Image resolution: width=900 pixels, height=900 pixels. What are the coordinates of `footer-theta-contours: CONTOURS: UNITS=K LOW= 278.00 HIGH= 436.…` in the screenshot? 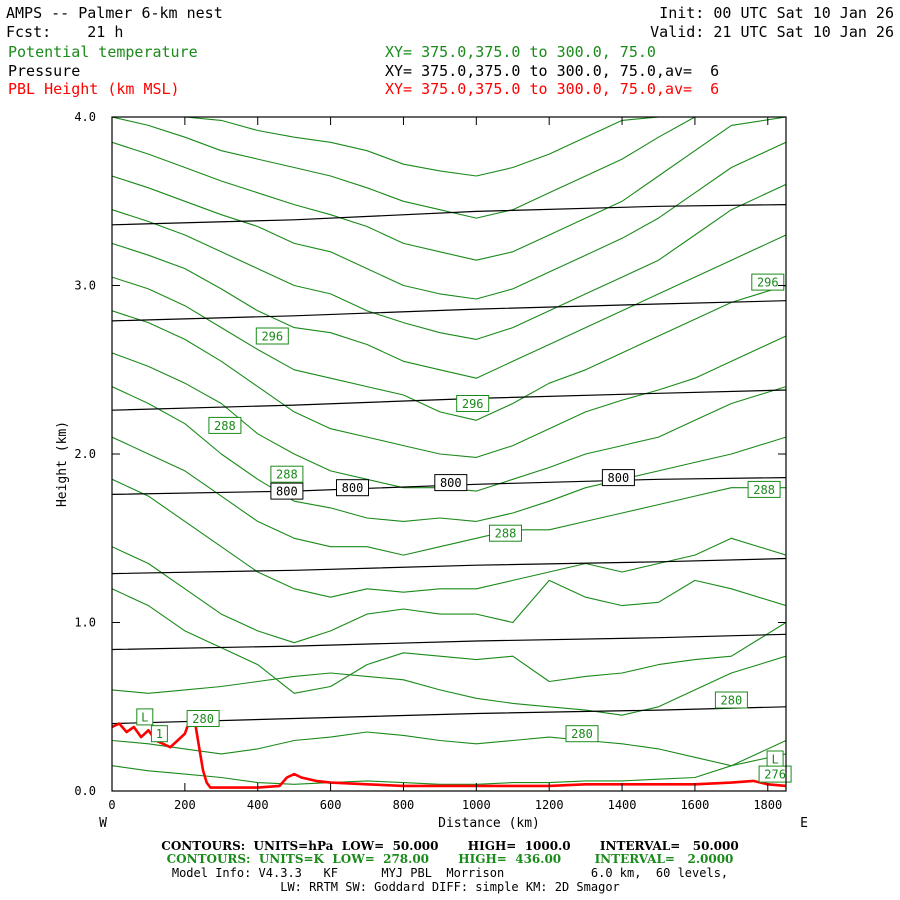 It's located at (450, 859).